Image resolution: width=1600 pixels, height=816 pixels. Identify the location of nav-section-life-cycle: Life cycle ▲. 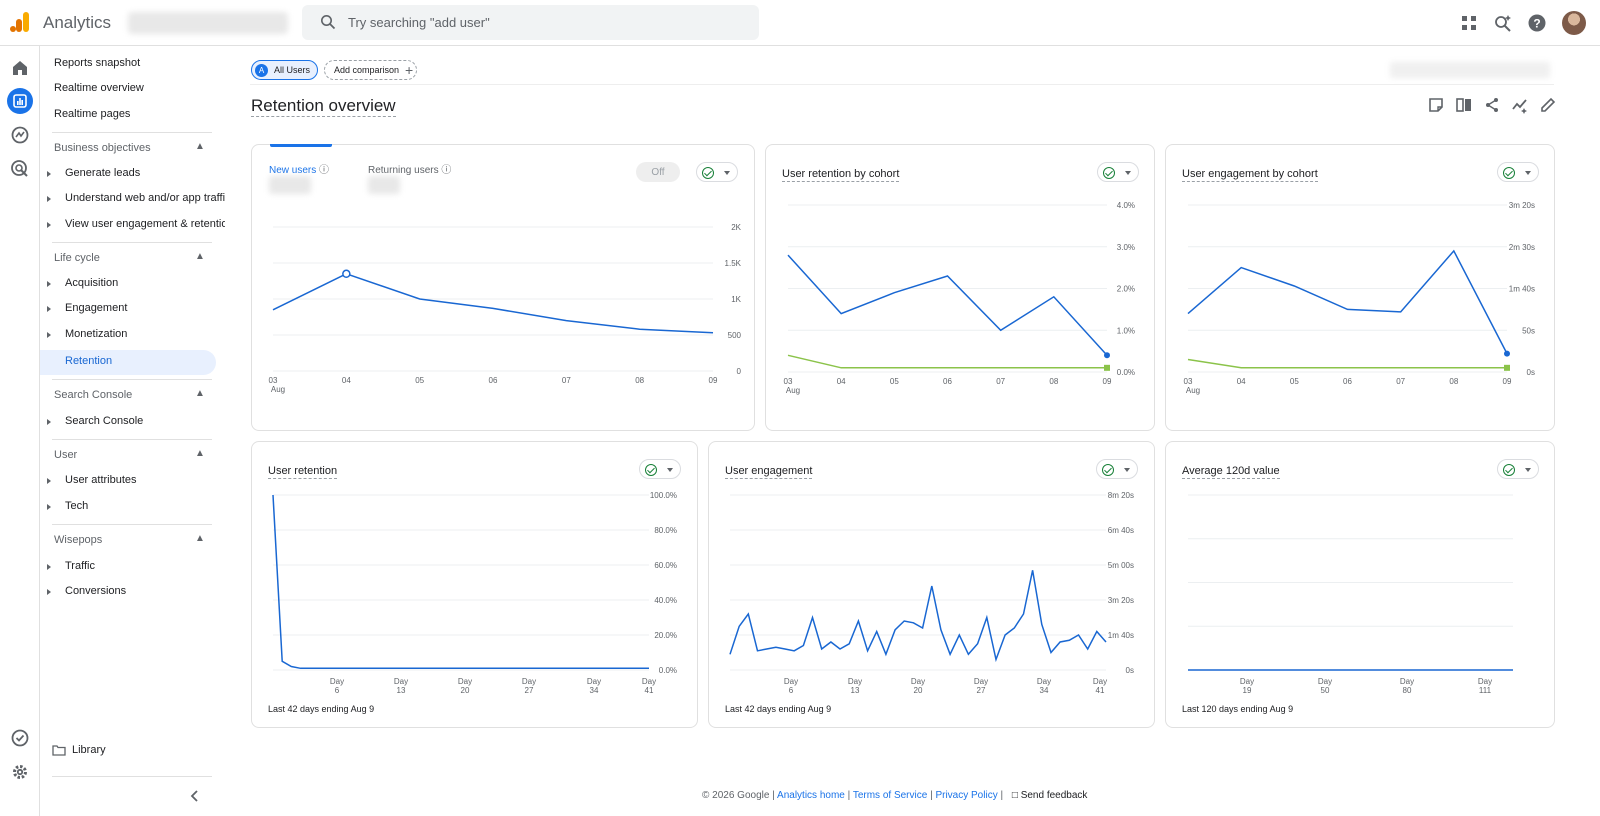
(129, 257).